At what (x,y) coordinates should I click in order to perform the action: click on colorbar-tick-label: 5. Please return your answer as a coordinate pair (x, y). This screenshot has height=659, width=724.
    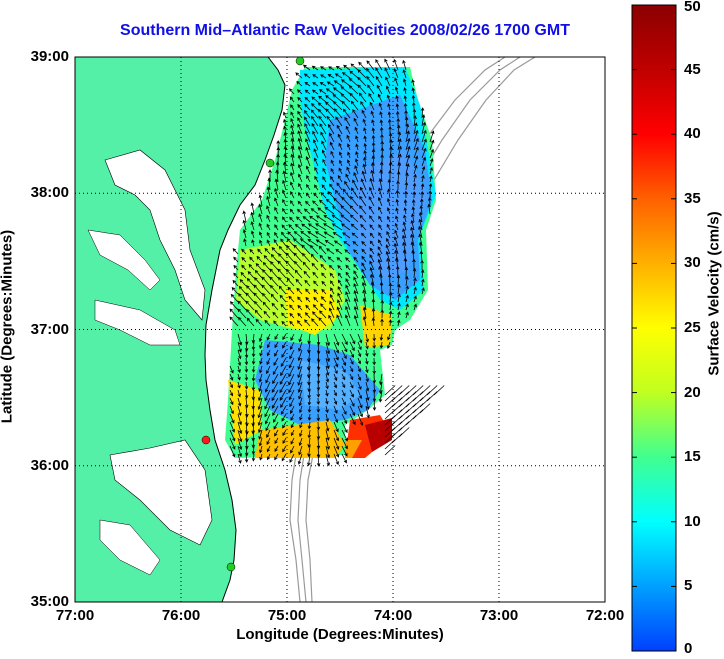
    Looking at the image, I should click on (688, 586).